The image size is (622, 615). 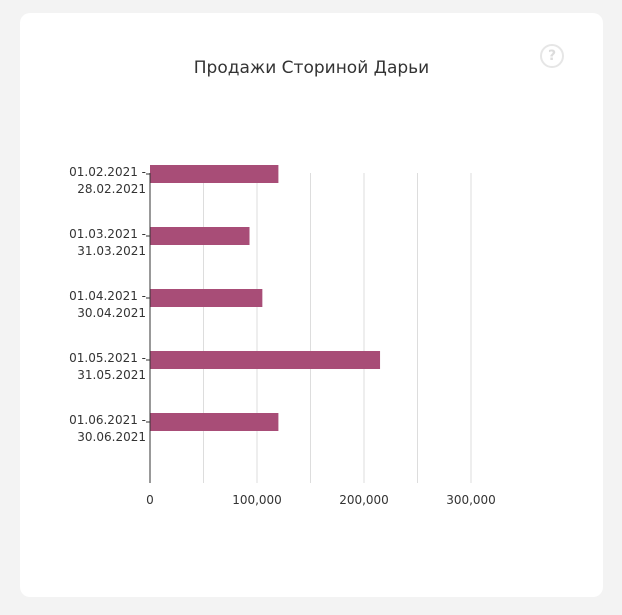 What do you see at coordinates (552, 56) in the screenshot?
I see `help-icon: ?` at bounding box center [552, 56].